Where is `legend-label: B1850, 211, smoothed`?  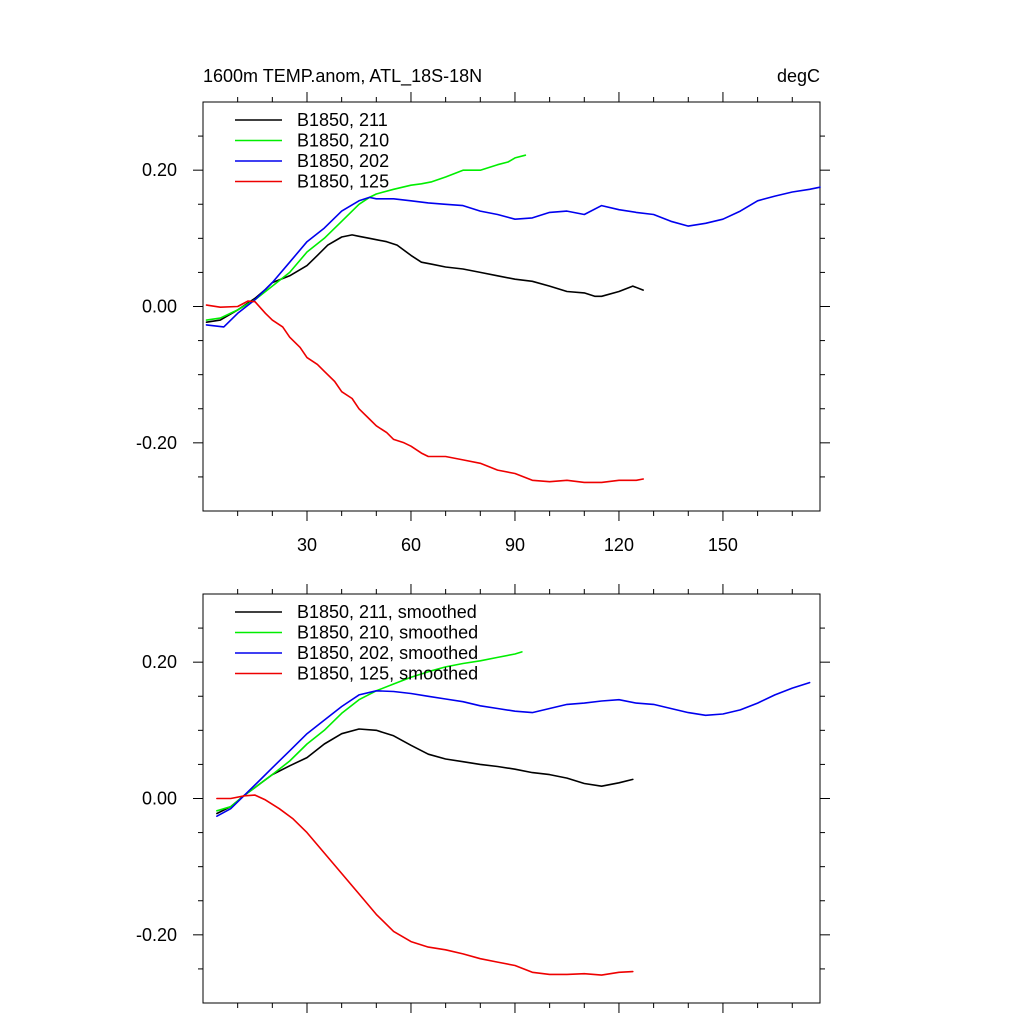 legend-label: B1850, 211, smoothed is located at coordinates (387, 612).